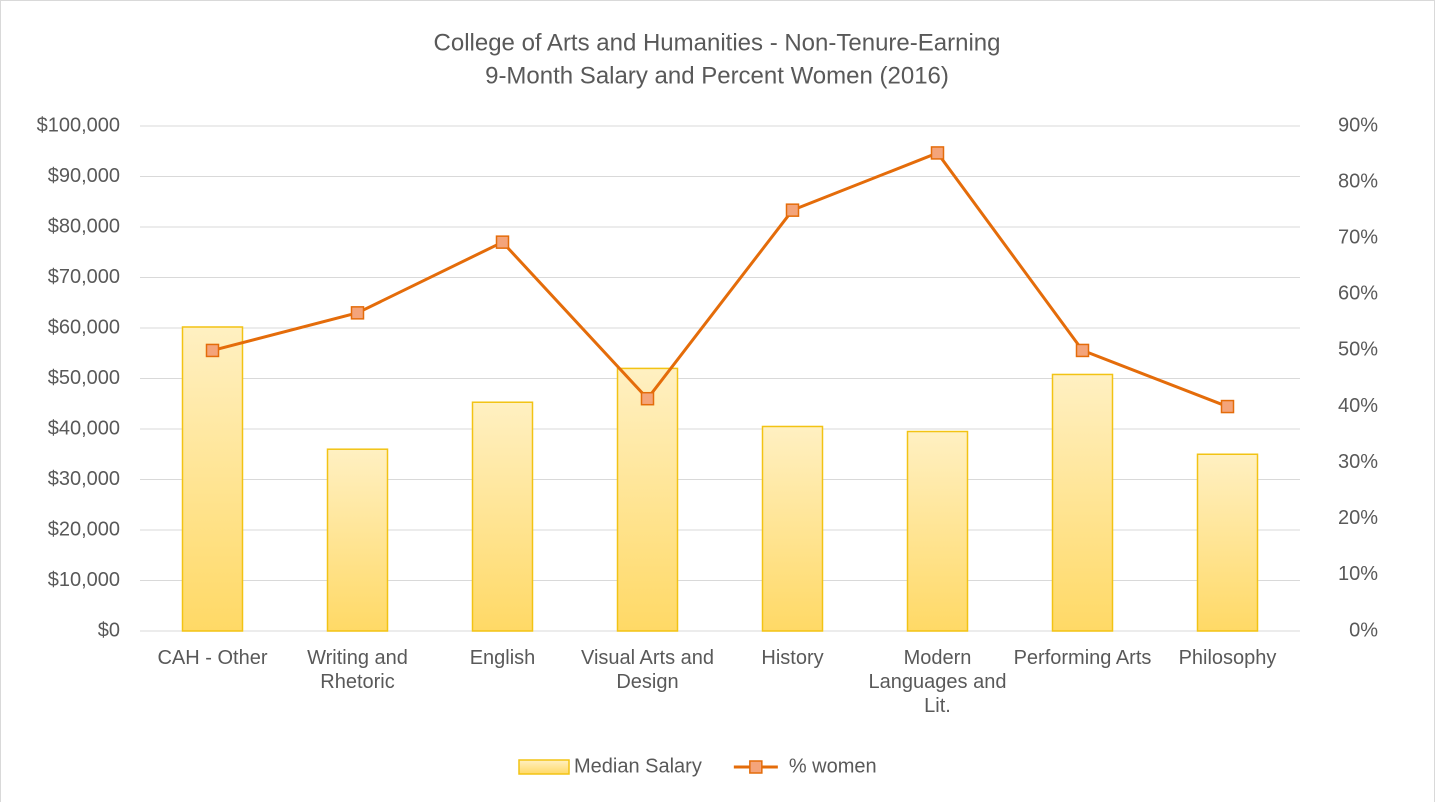 This screenshot has width=1435, height=802. I want to click on y2-tick-label: 40%, so click(1358, 406).